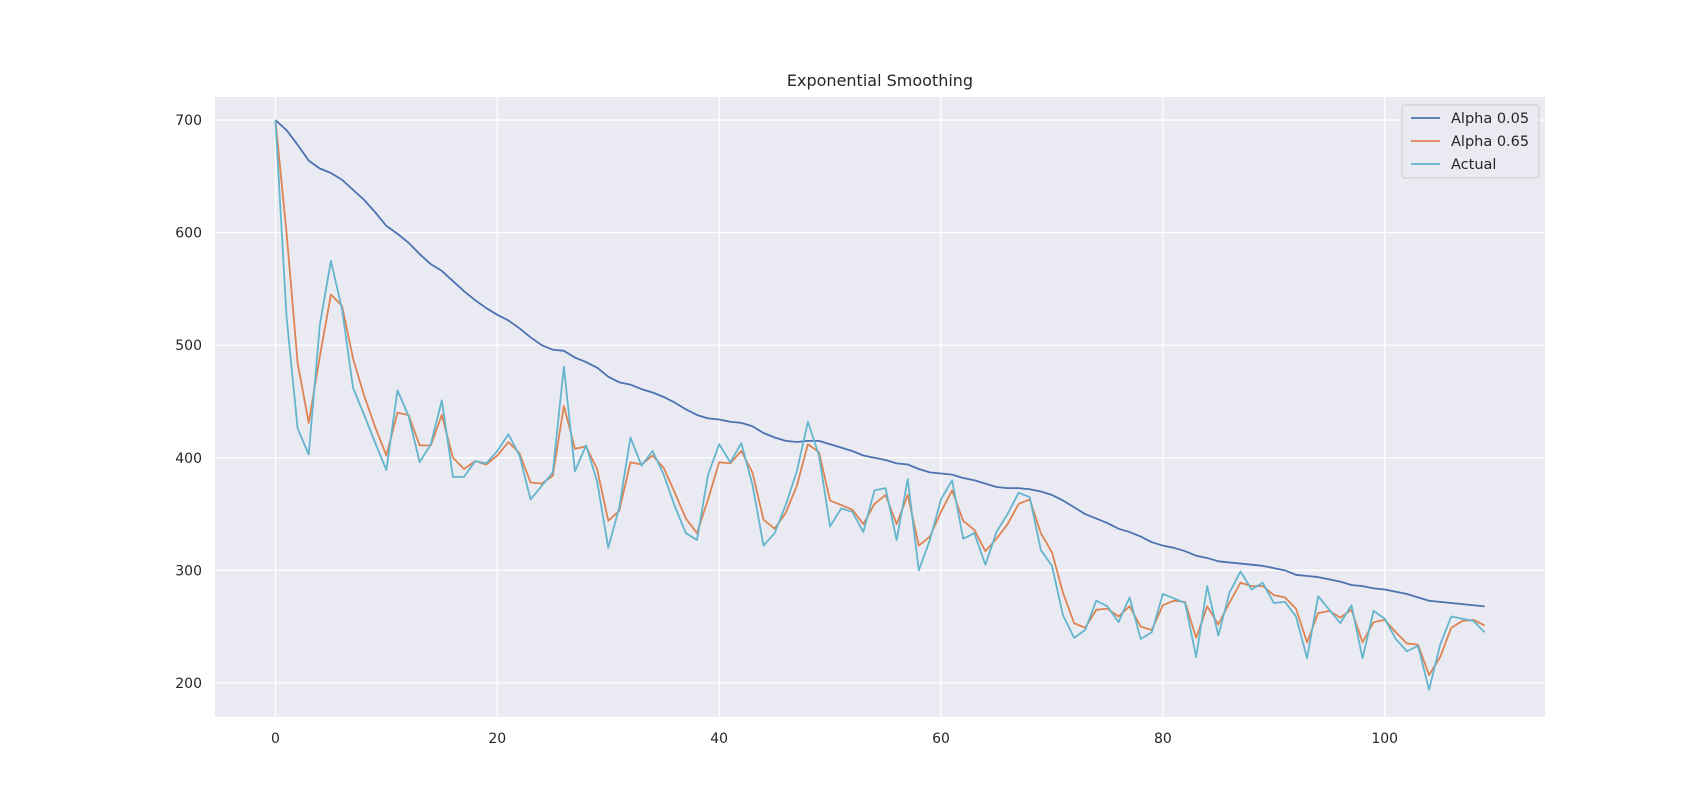 The height and width of the screenshot is (800, 1700). I want to click on y-tick-label: 400, so click(188, 459).